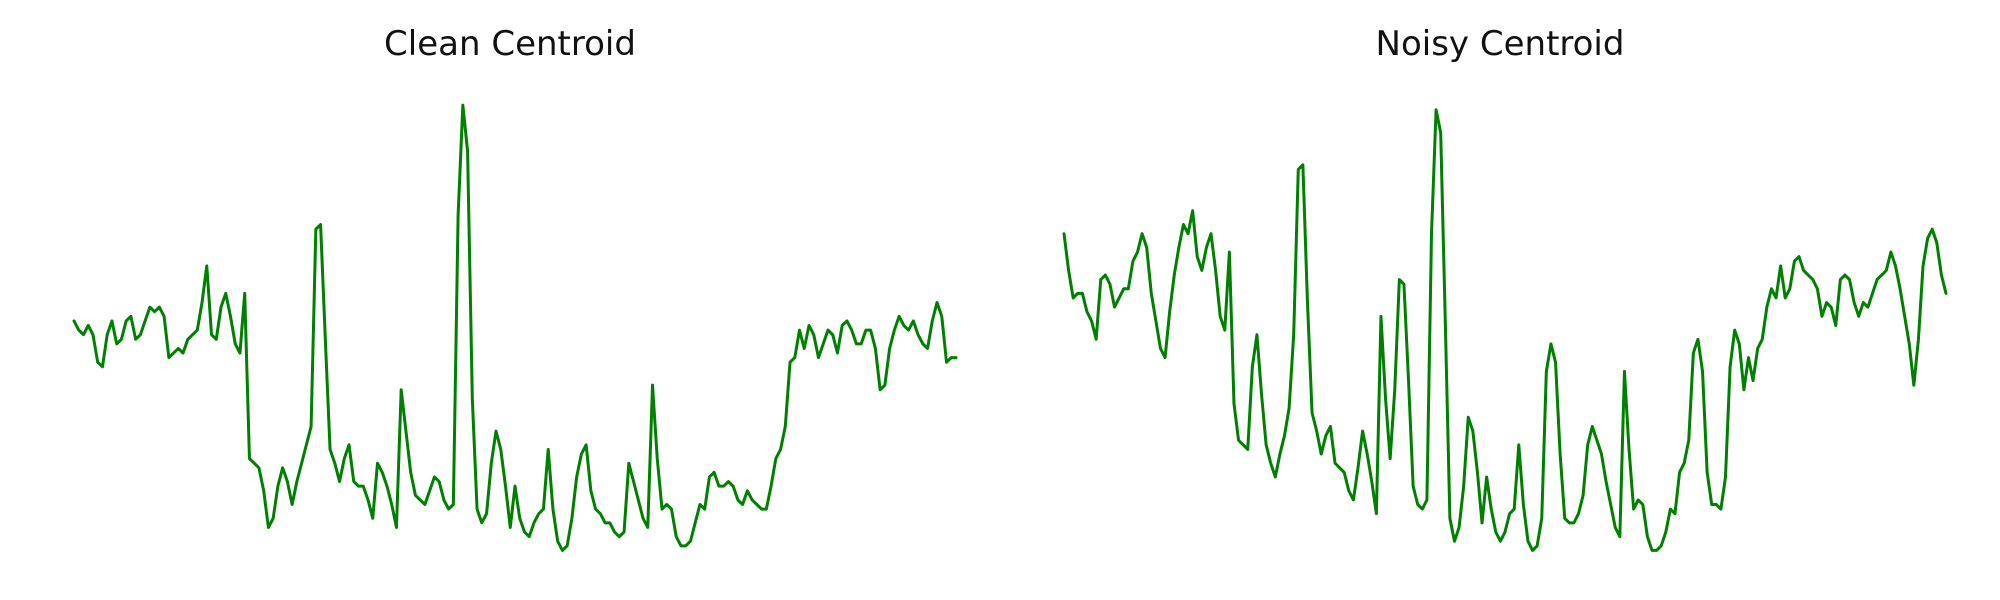  I want to click on noisy-centroid-title: Noisy Centroid, so click(1500, 44).